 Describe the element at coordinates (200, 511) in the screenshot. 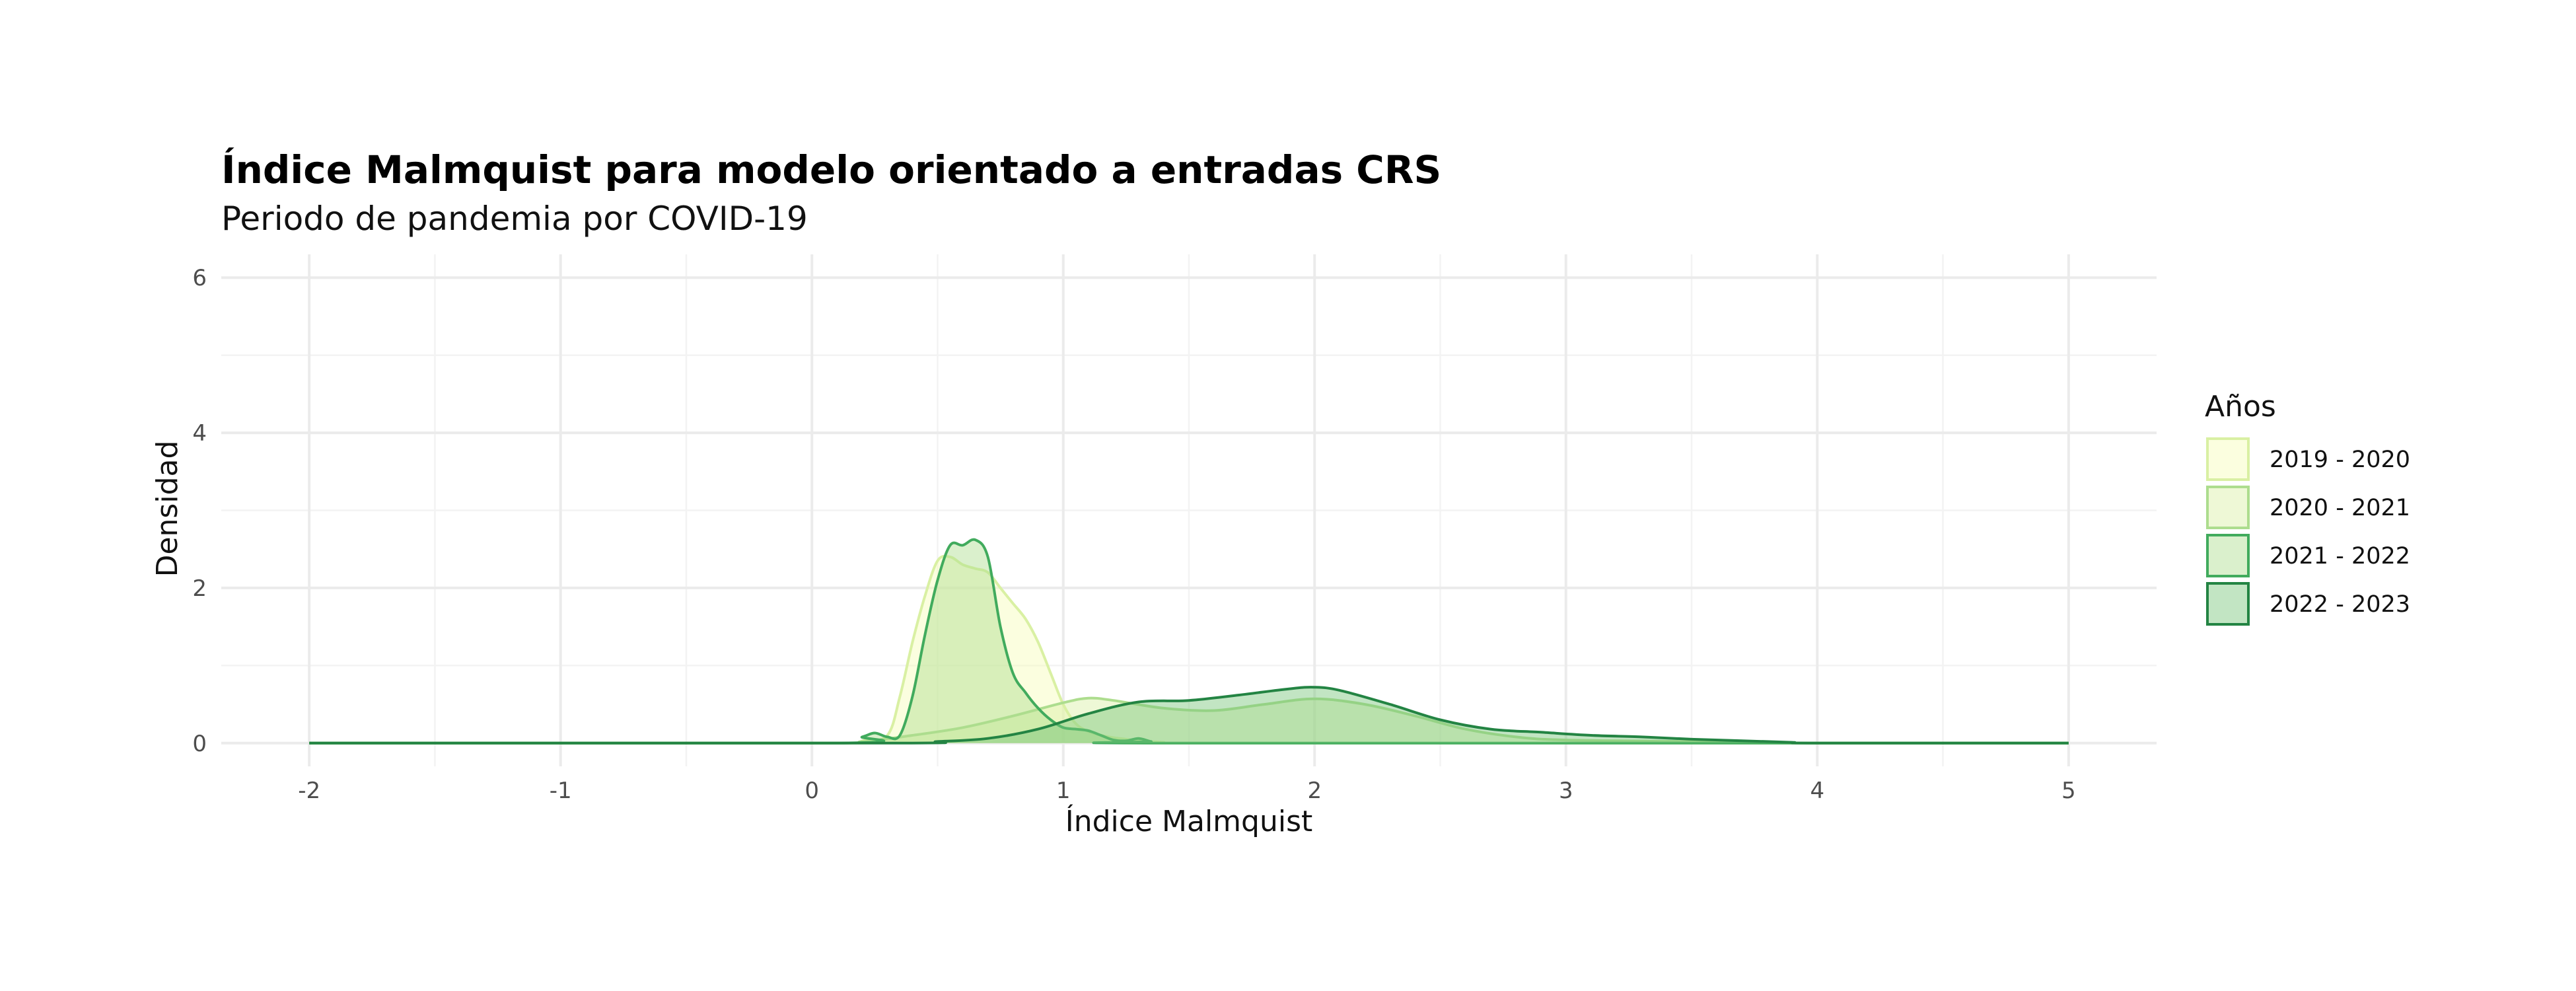

I see `y-axis-ticks: 0 2 4 6` at that location.